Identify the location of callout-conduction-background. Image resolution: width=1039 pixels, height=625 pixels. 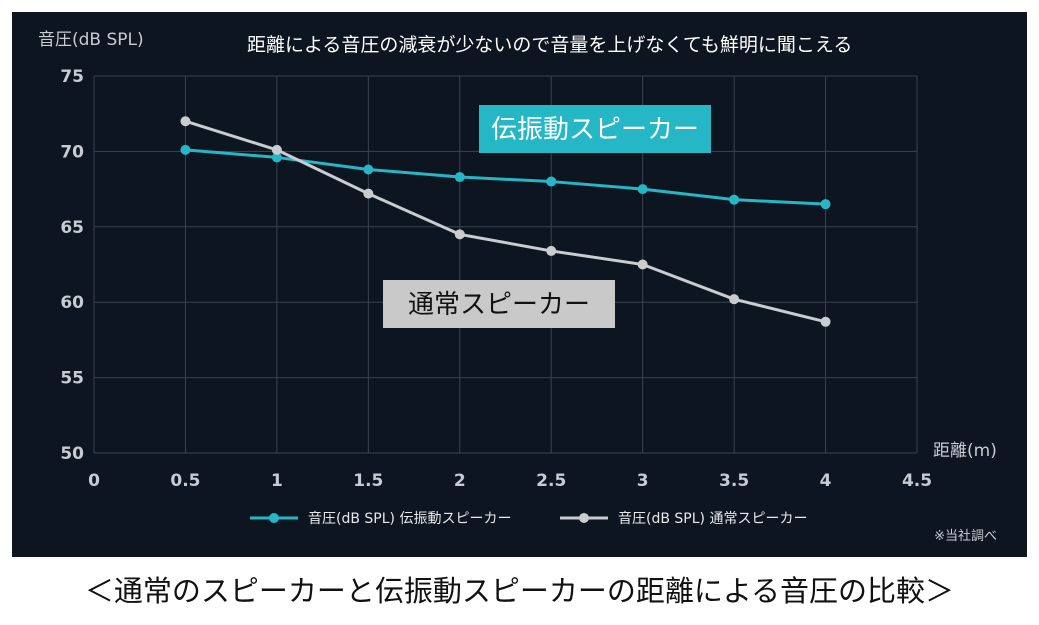
(595, 129).